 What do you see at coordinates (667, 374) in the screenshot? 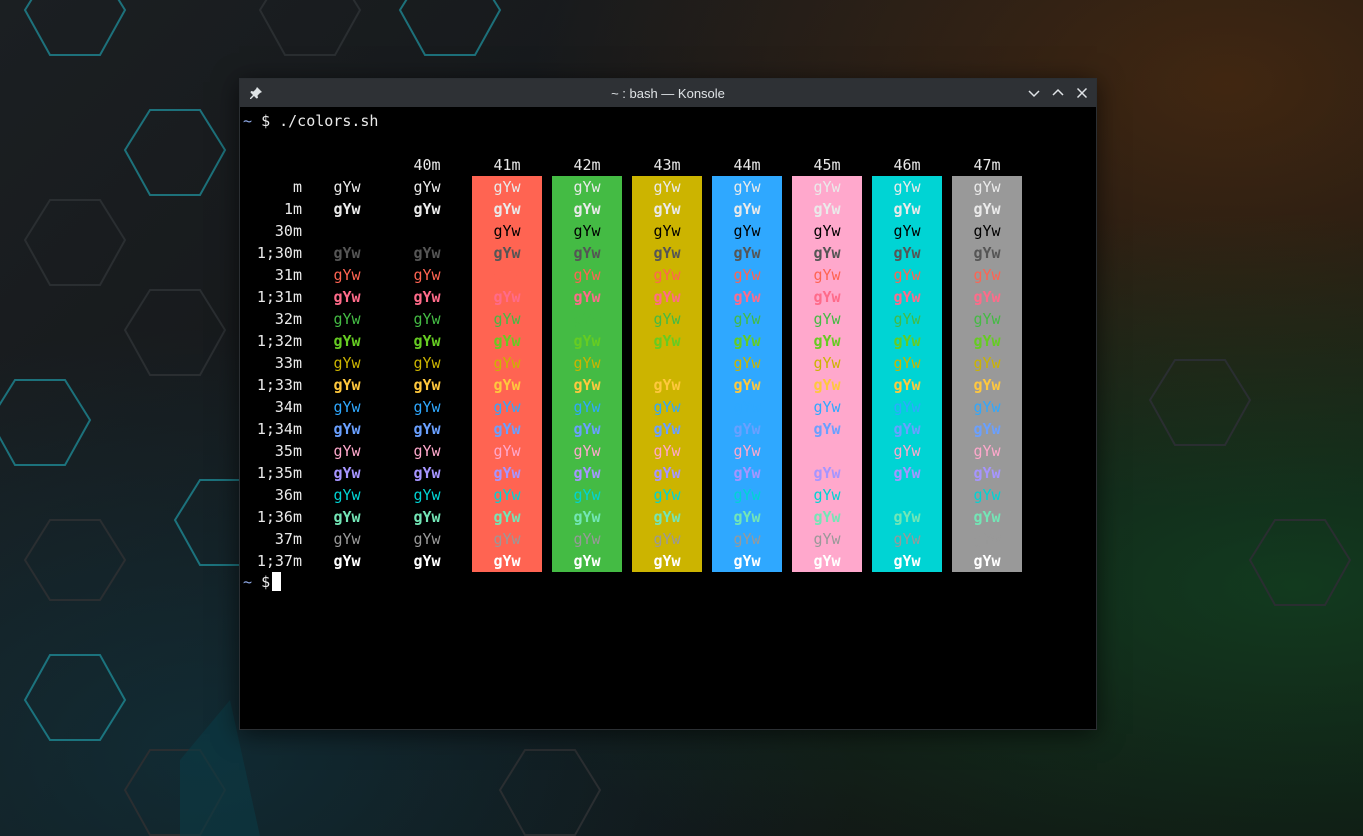
I see `background-swatch-43m` at bounding box center [667, 374].